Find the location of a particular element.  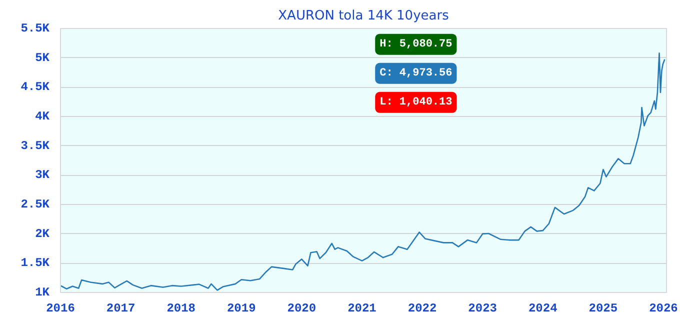

y-tick-label: 1.5K is located at coordinates (35, 263).